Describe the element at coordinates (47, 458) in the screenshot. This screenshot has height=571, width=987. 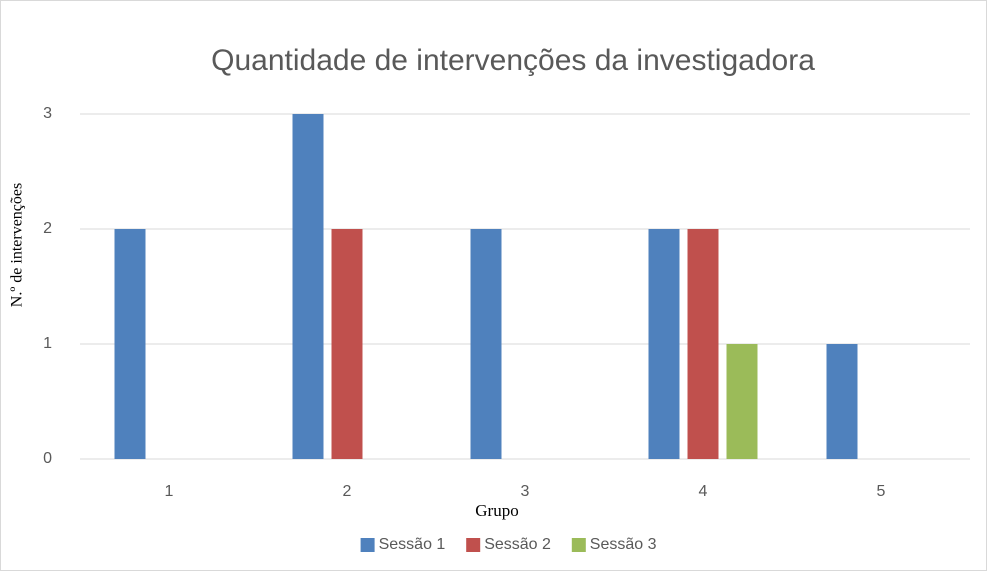
I see `y-tick-label: 0` at that location.